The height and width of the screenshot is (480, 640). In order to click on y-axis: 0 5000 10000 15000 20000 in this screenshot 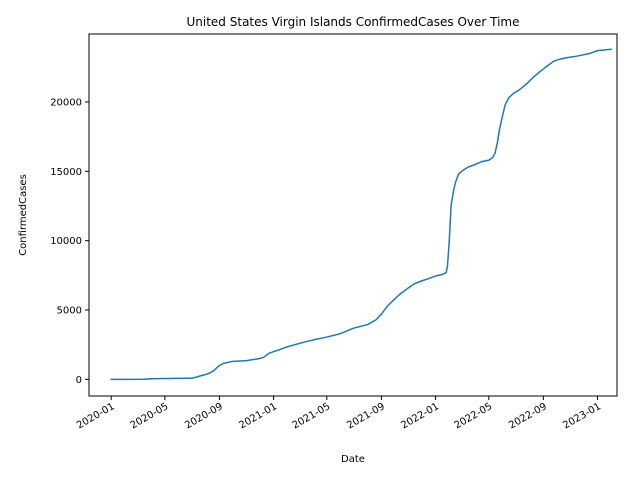, I will do `click(69, 241)`.